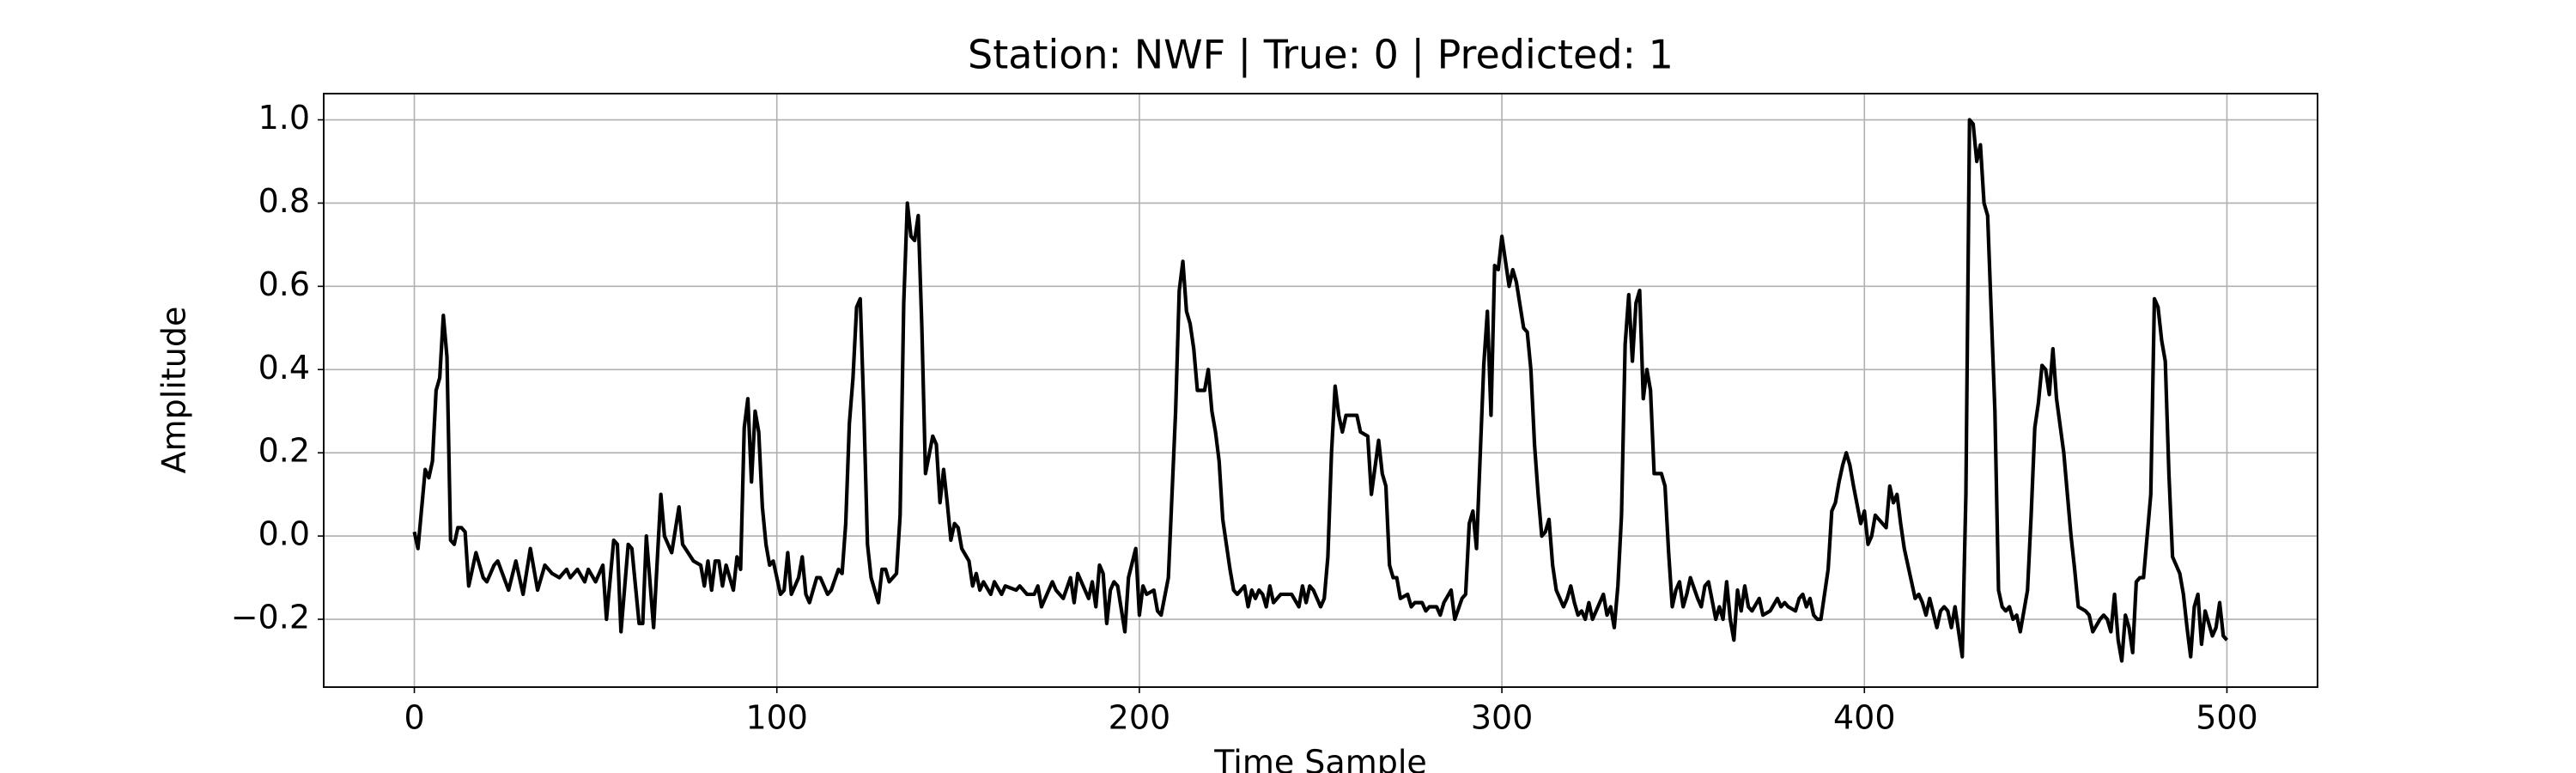 This screenshot has height=773, width=2576. I want to click on y-tick-label: 1.0, so click(284, 118).